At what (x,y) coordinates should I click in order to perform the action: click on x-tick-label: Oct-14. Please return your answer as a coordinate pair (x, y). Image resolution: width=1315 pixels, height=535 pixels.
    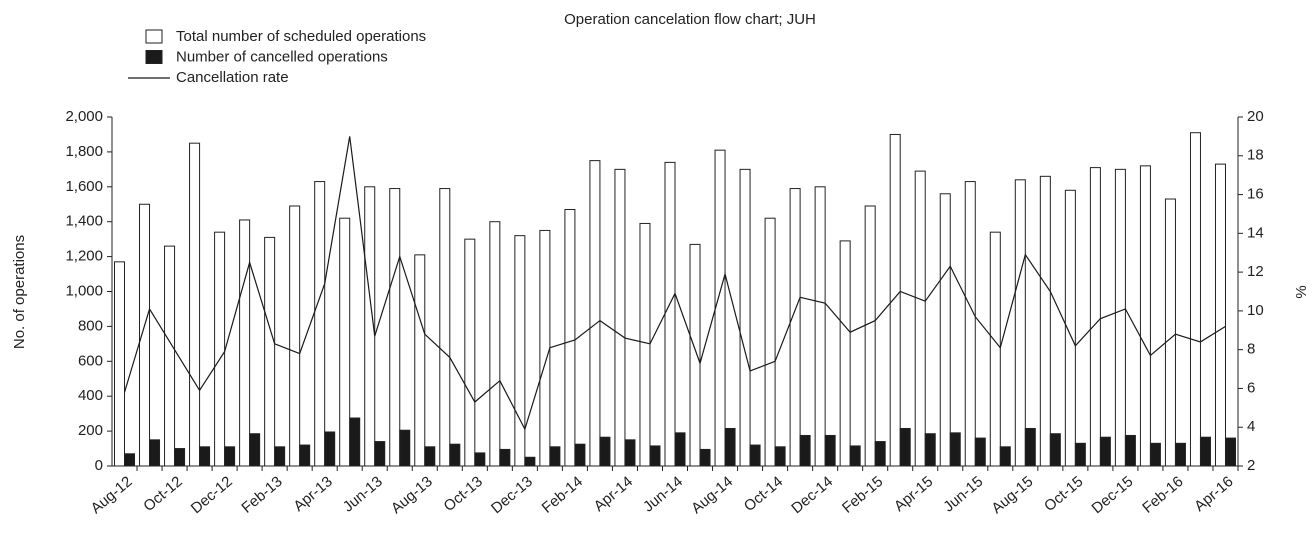
    Looking at the image, I should click on (763, 494).